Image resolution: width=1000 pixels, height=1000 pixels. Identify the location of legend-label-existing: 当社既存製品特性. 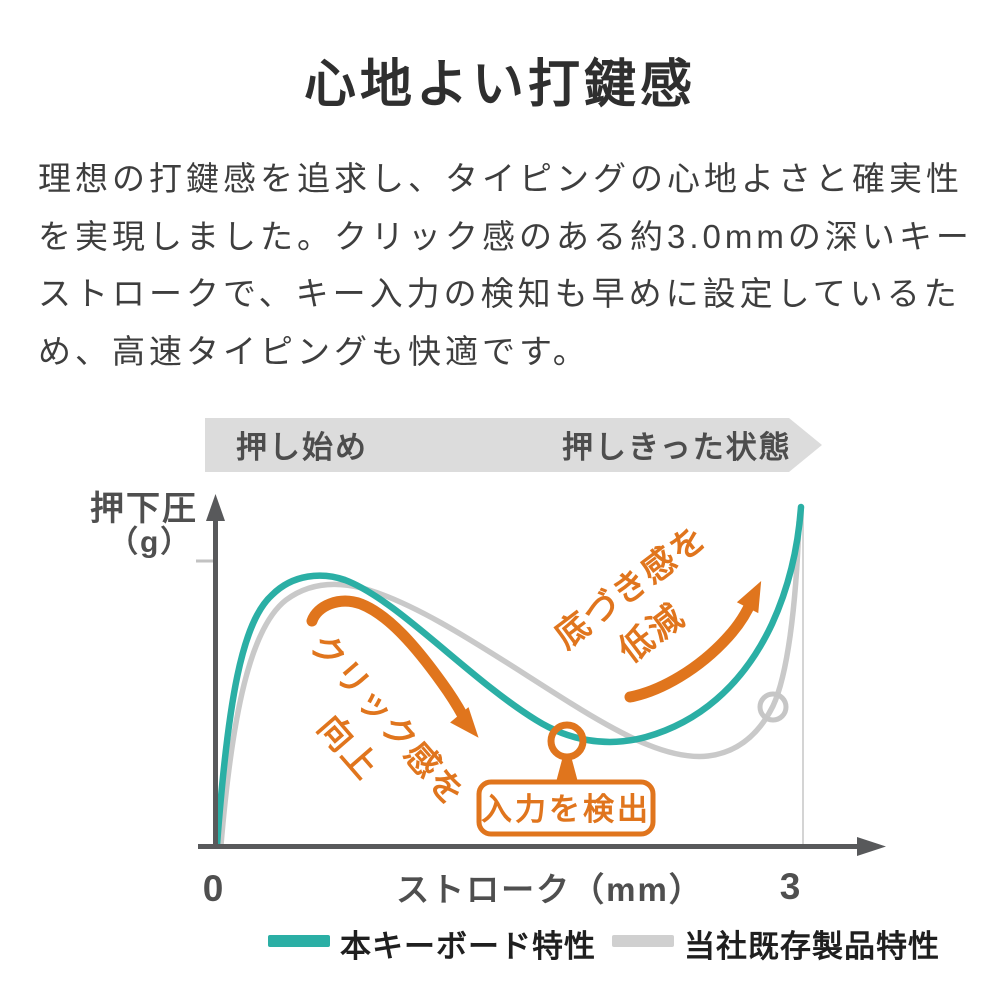
(812, 946).